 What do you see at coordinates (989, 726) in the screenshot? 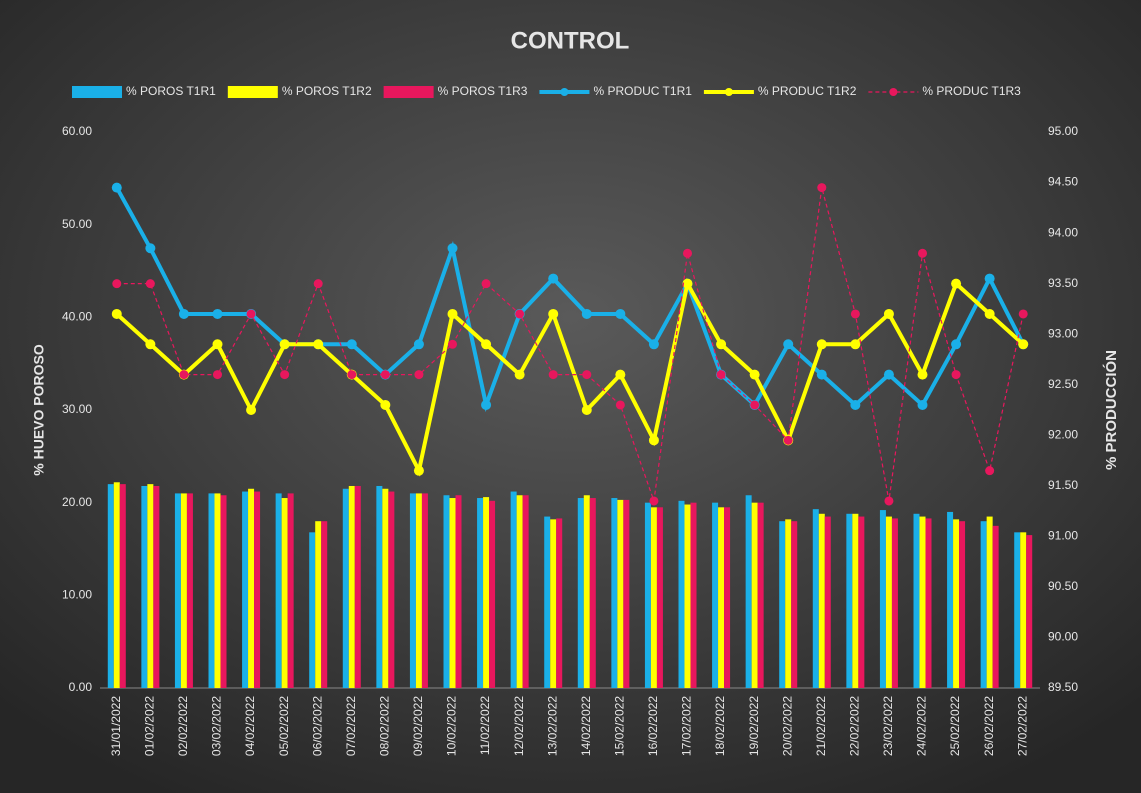
I see `x-tick-label: 26/02/2022` at bounding box center [989, 726].